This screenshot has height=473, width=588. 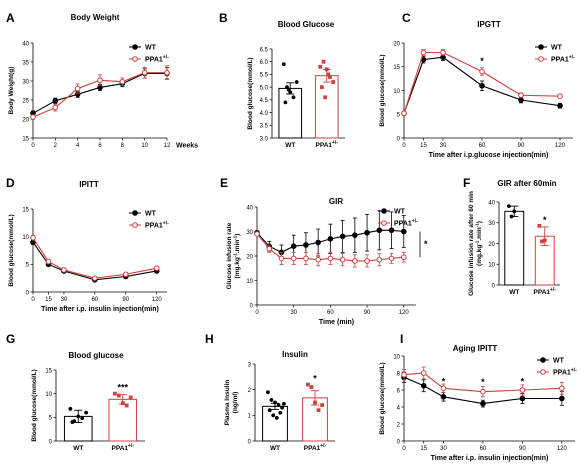 I want to click on category-label: WT, so click(x=290, y=145).